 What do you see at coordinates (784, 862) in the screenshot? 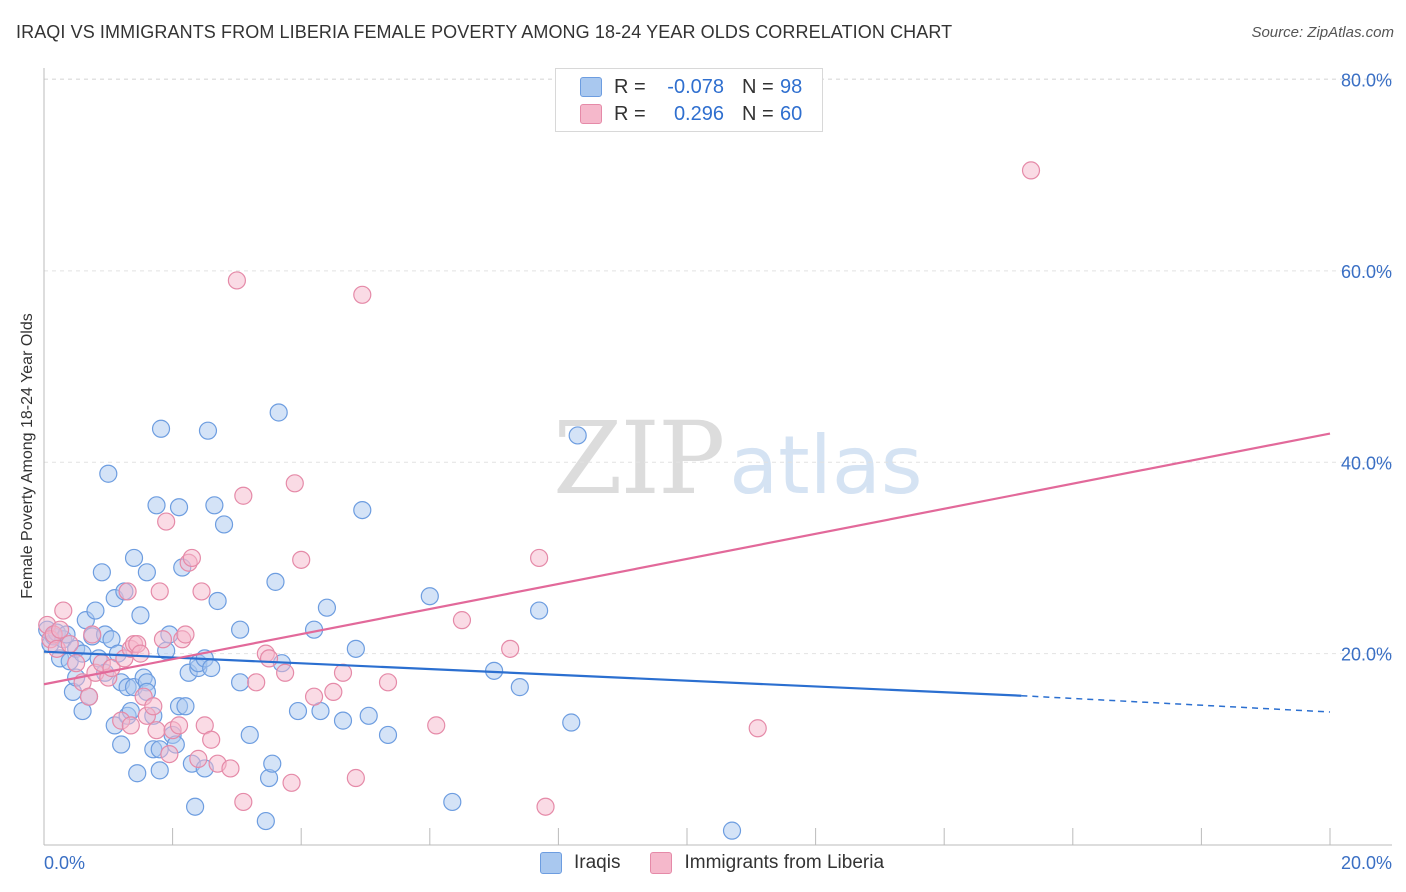
I see `bottom-legend-label-liberia: Immigrants from Liberia` at bounding box center [784, 862].